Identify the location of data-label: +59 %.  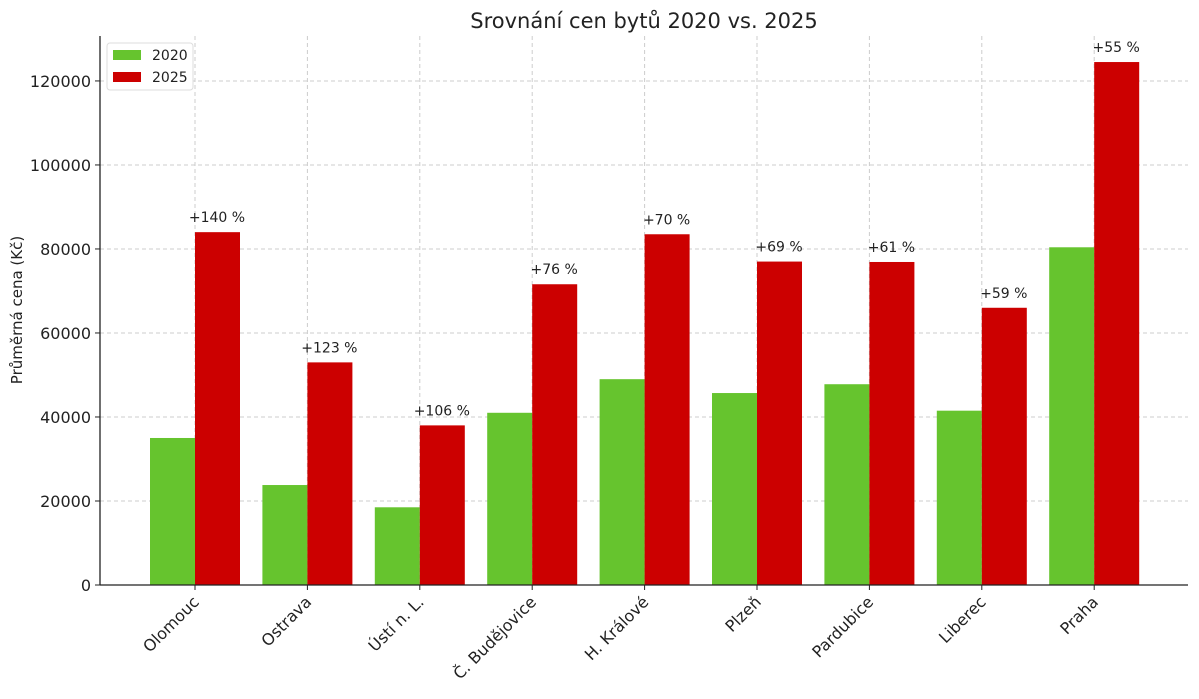
(1003, 294).